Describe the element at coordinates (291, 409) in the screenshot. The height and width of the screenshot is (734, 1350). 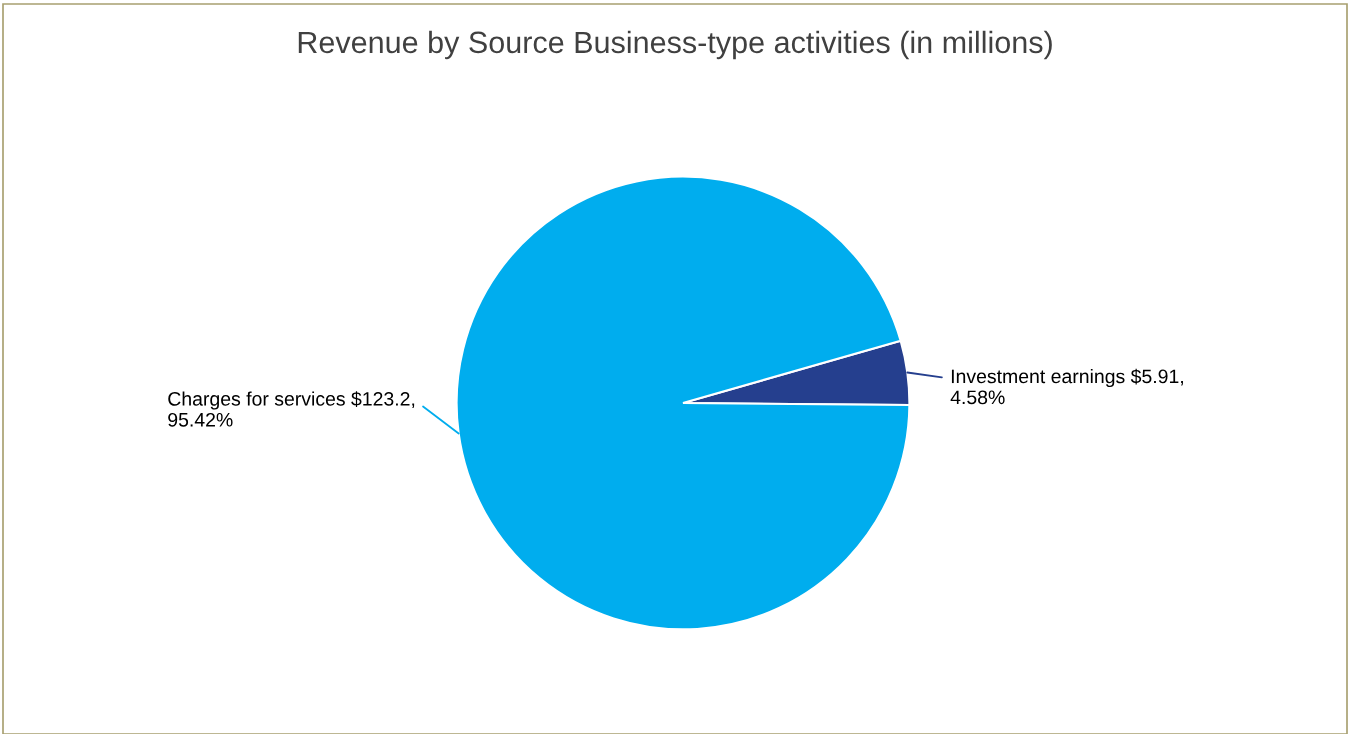
I see `slice-label: Charges for services $123.2, 95.42%` at that location.